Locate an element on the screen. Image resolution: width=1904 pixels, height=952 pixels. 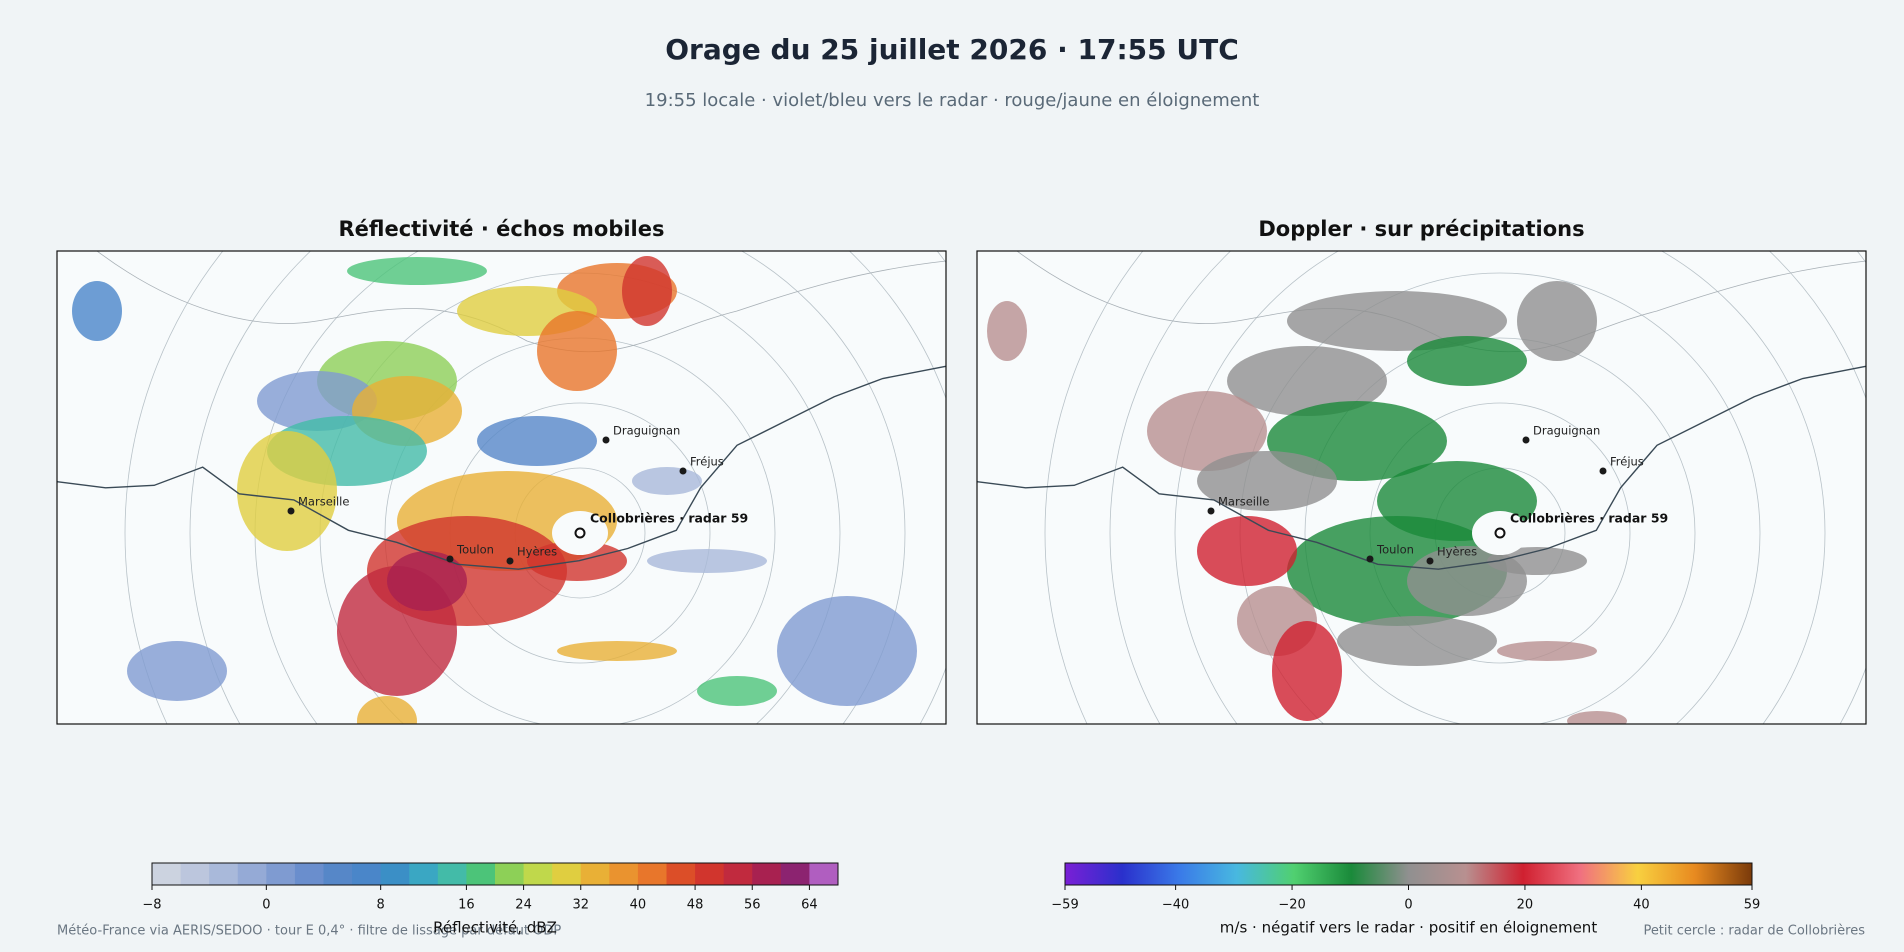
colorbar-tick-label: −59 is located at coordinates (1064, 905).